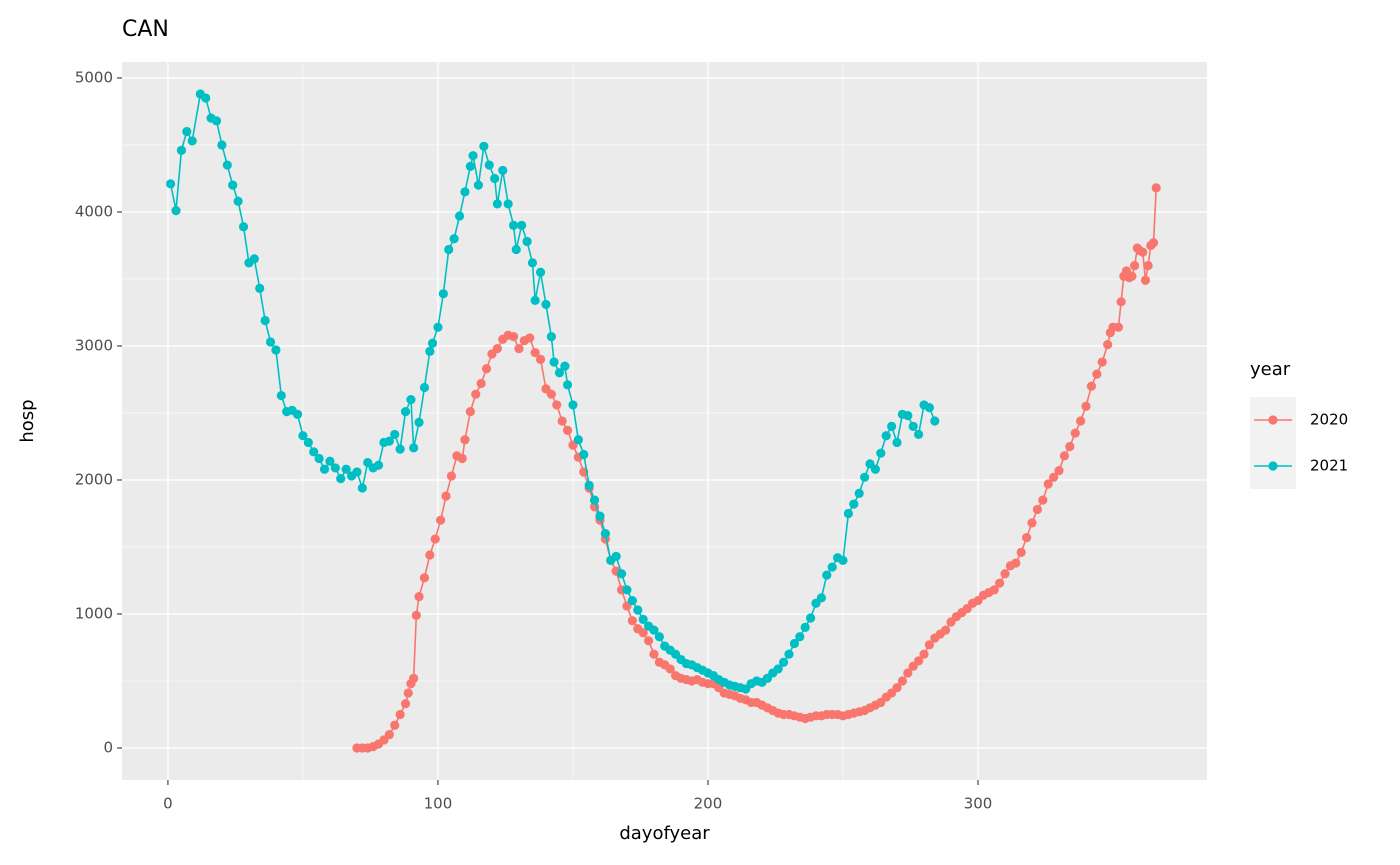  I want to click on y-tick-label: 4000, so click(94, 211).